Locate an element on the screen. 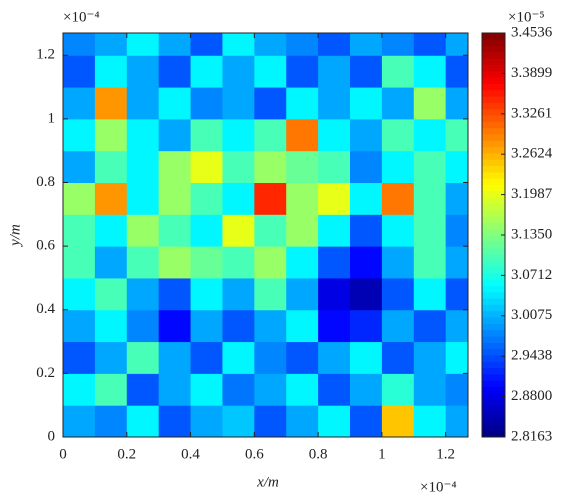 The width and height of the screenshot is (576, 501). colorbar-tick-label: 3.1350 is located at coordinates (531, 234).